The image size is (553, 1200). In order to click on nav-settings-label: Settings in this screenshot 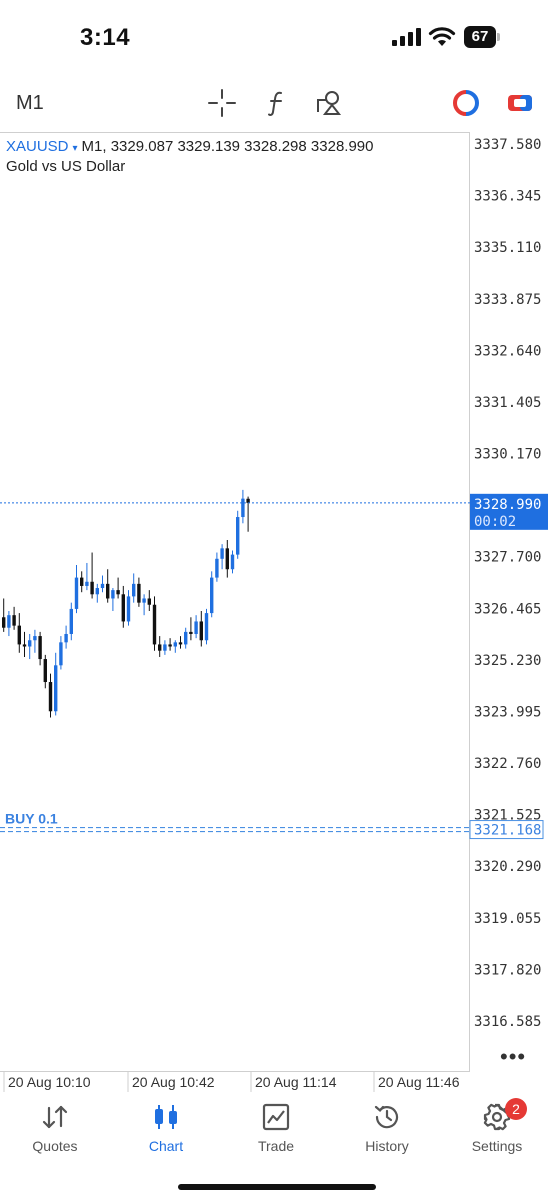, I will do `click(497, 1146)`.